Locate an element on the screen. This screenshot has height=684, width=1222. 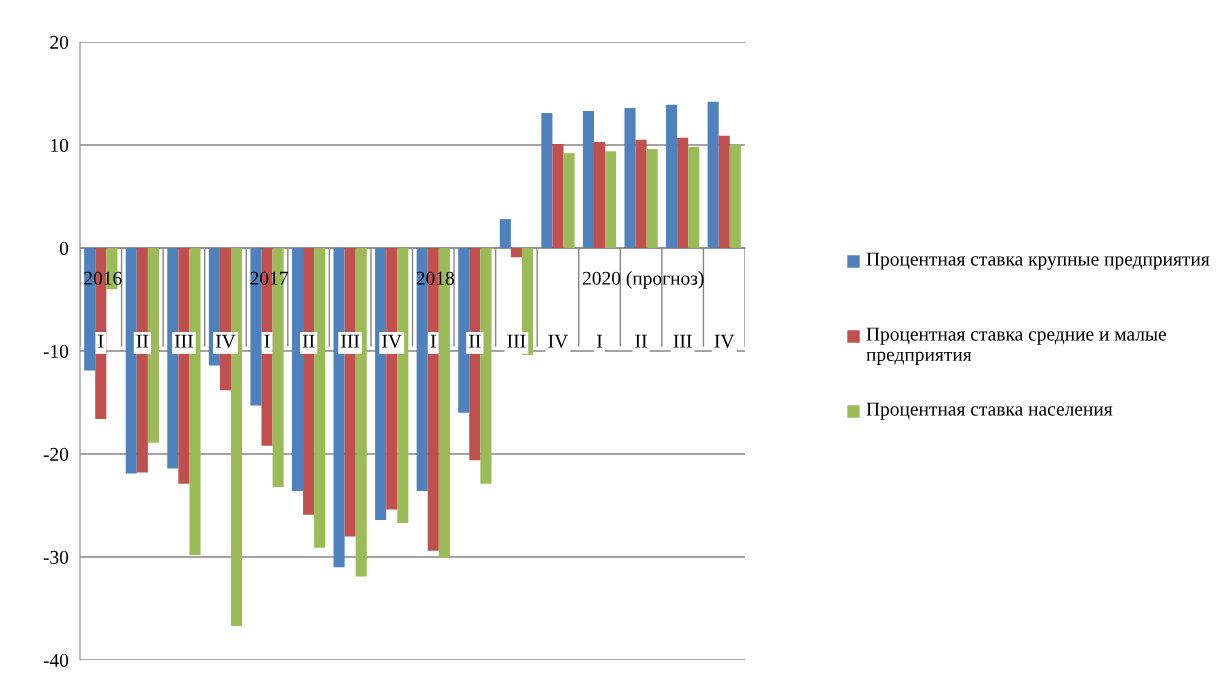
y-tick-label: -30 is located at coordinates (56, 557).